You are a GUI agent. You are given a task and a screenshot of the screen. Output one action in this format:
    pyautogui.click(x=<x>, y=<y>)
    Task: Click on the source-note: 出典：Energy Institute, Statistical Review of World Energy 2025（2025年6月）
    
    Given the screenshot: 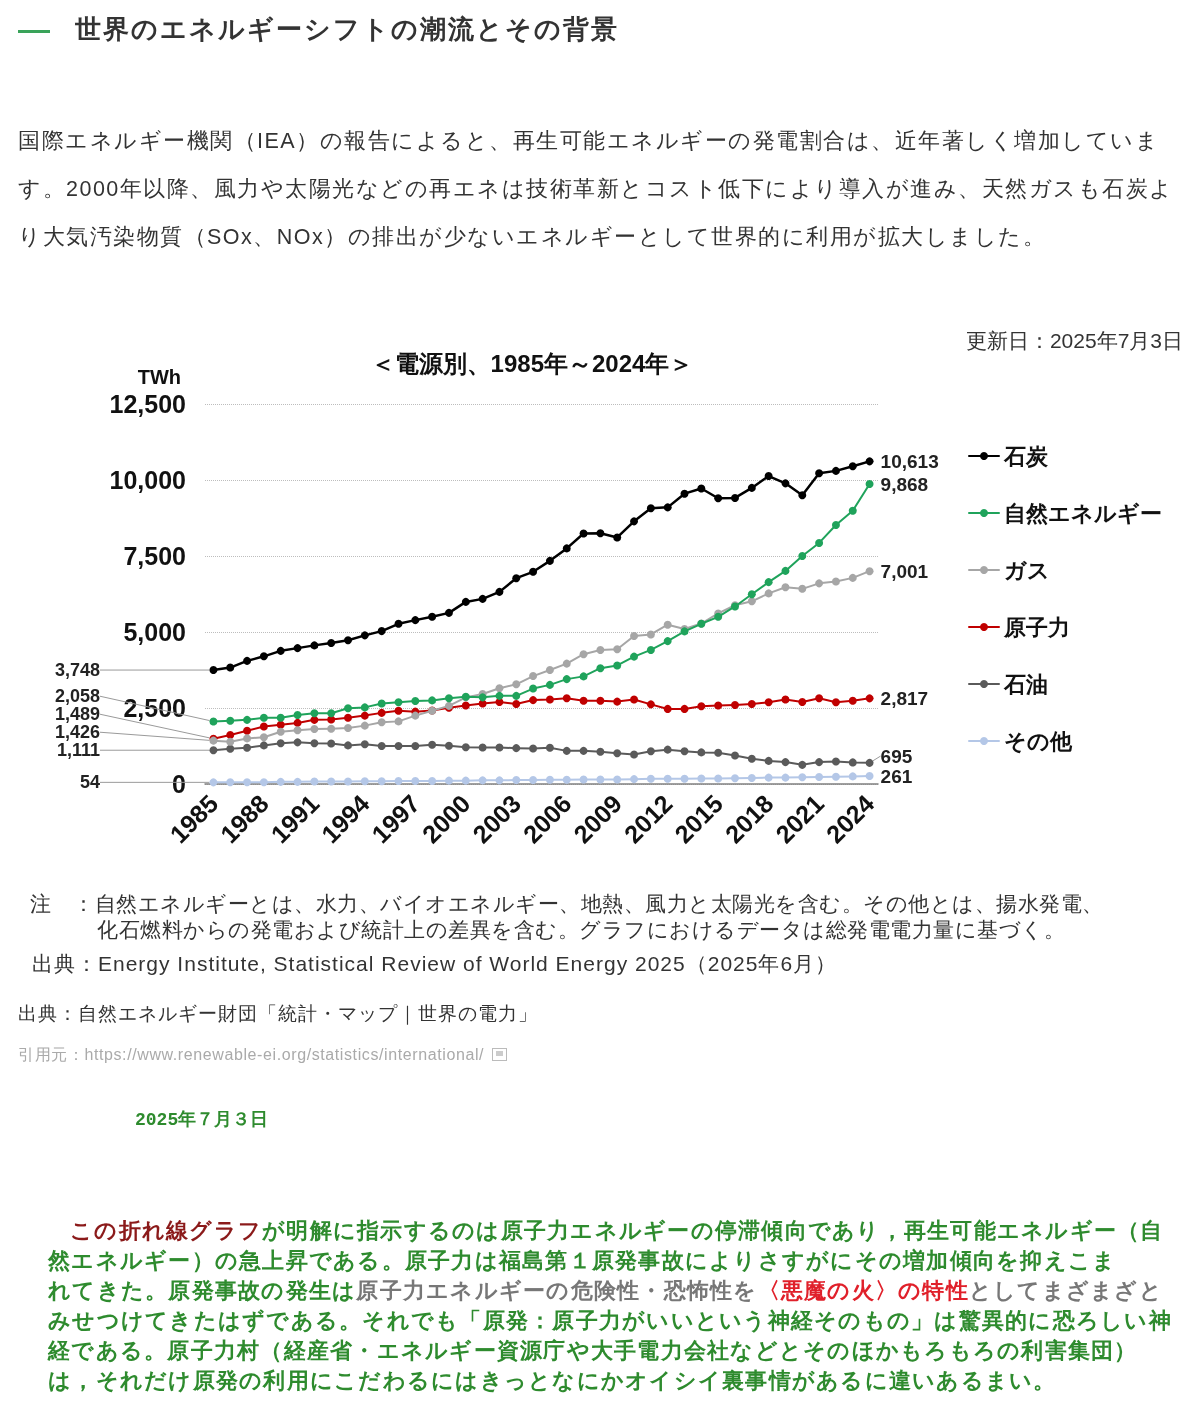 What is the action you would take?
    pyautogui.click(x=435, y=963)
    